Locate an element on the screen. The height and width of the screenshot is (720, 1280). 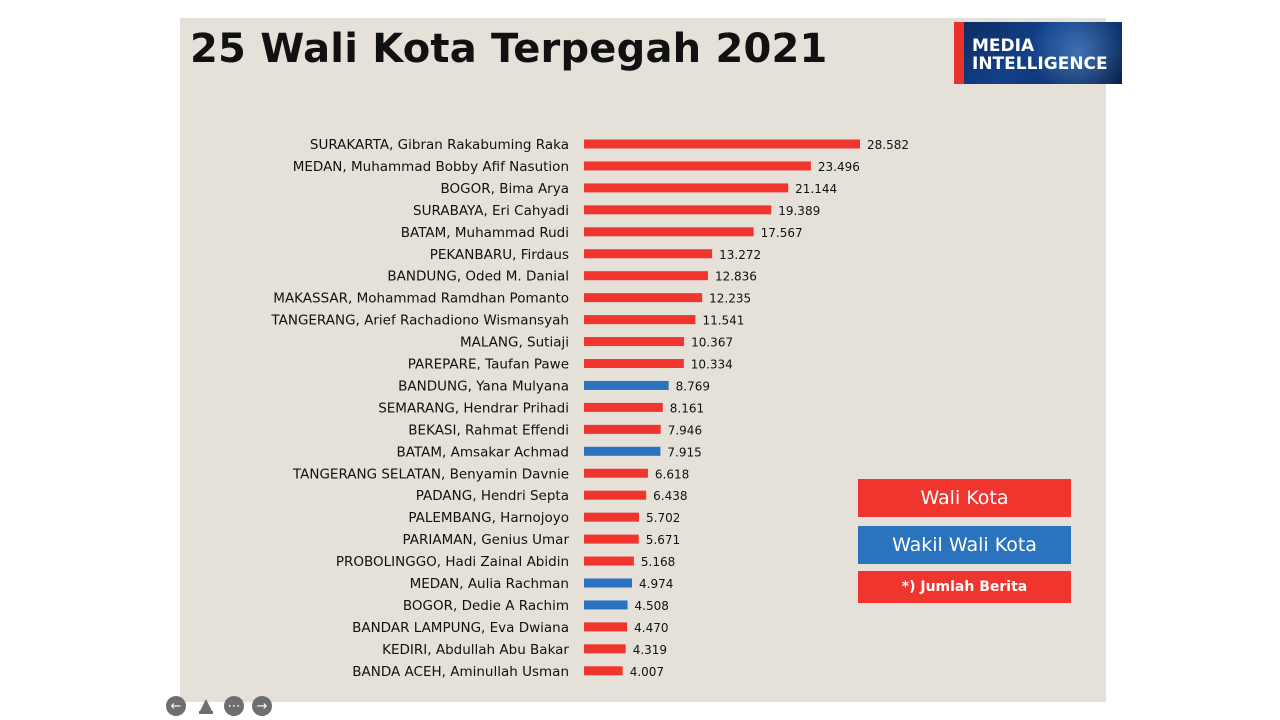
category-label: PARIAMAN, Genius Umar is located at coordinates (486, 540).